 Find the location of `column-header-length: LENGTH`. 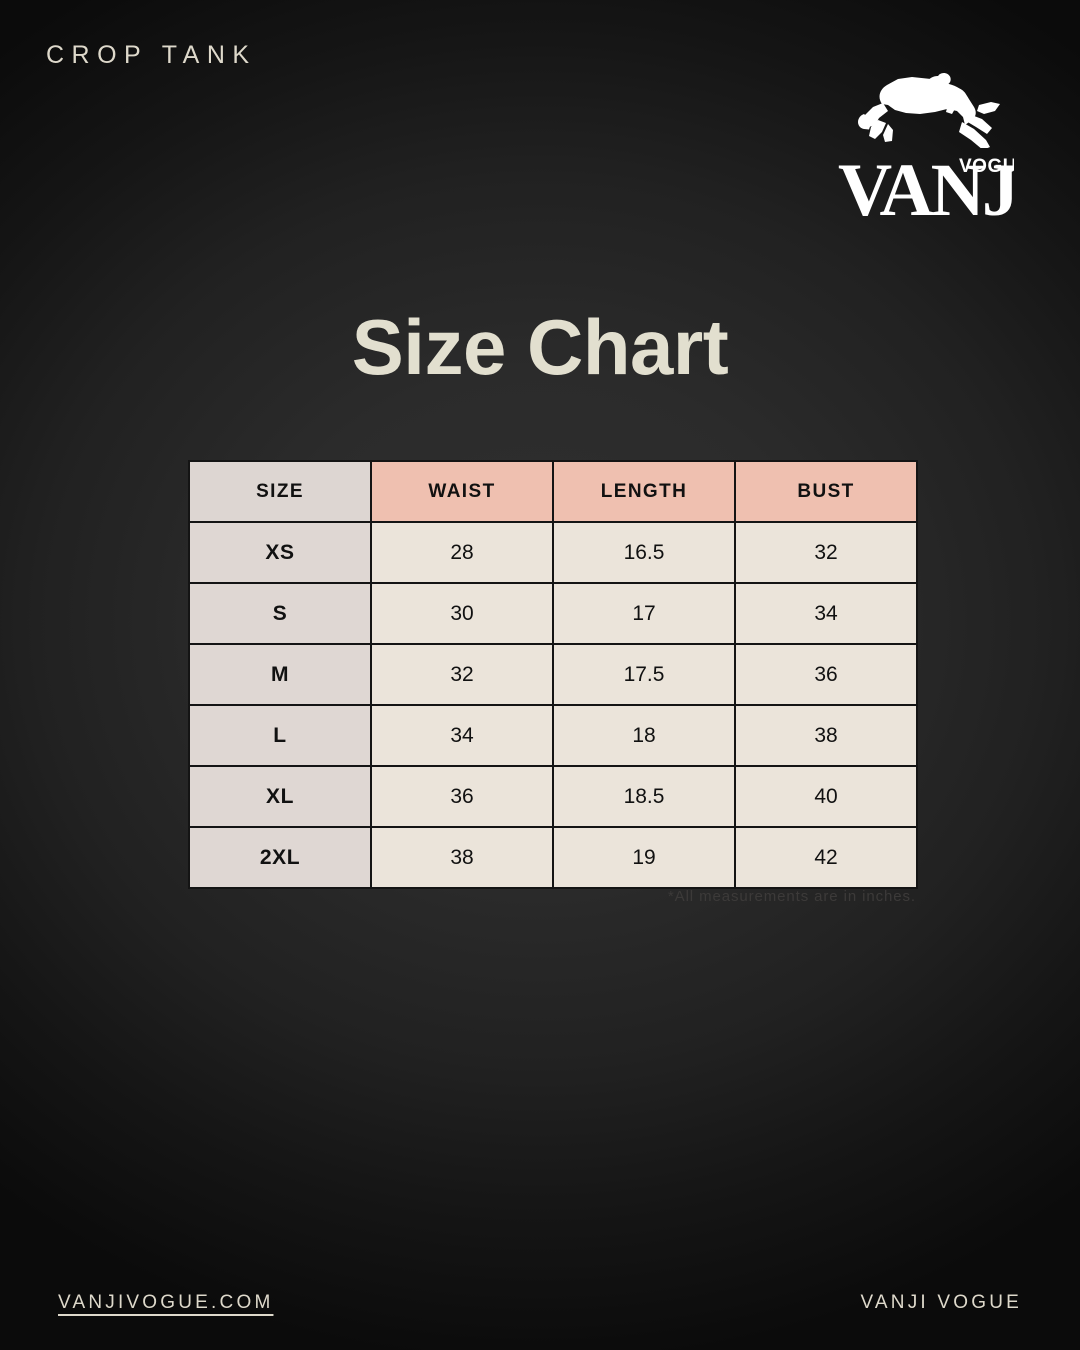

column-header-length: LENGTH is located at coordinates (644, 491).